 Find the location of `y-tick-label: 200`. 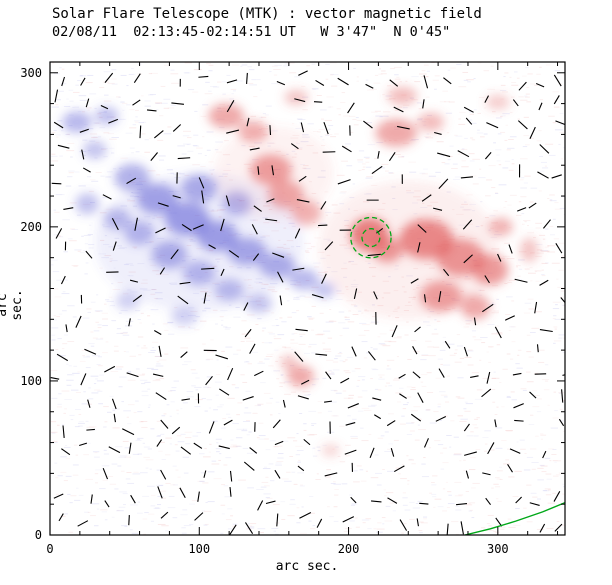

y-tick-label: 200 is located at coordinates (31, 227).